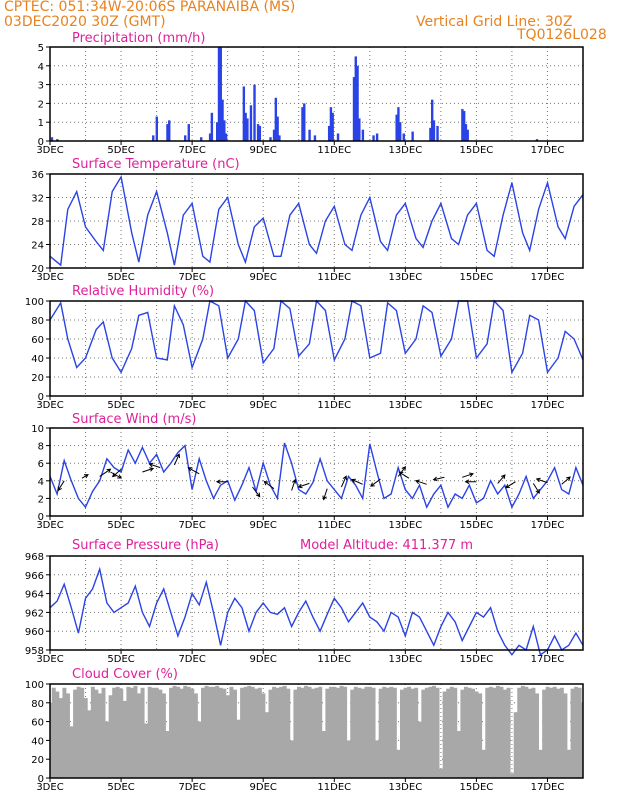  Describe the element at coordinates (562, 35) in the screenshot. I see `header-code: TQ0126L028` at that location.